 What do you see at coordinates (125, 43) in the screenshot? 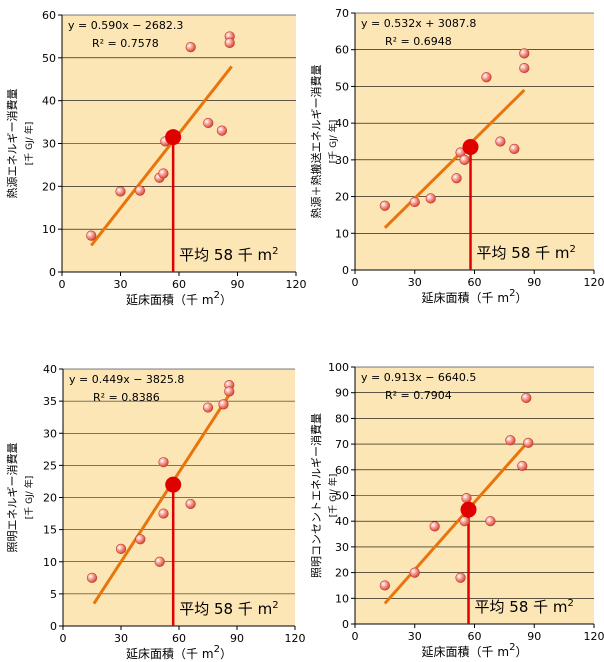
I see `r-squared: R² = 0.7578` at bounding box center [125, 43].